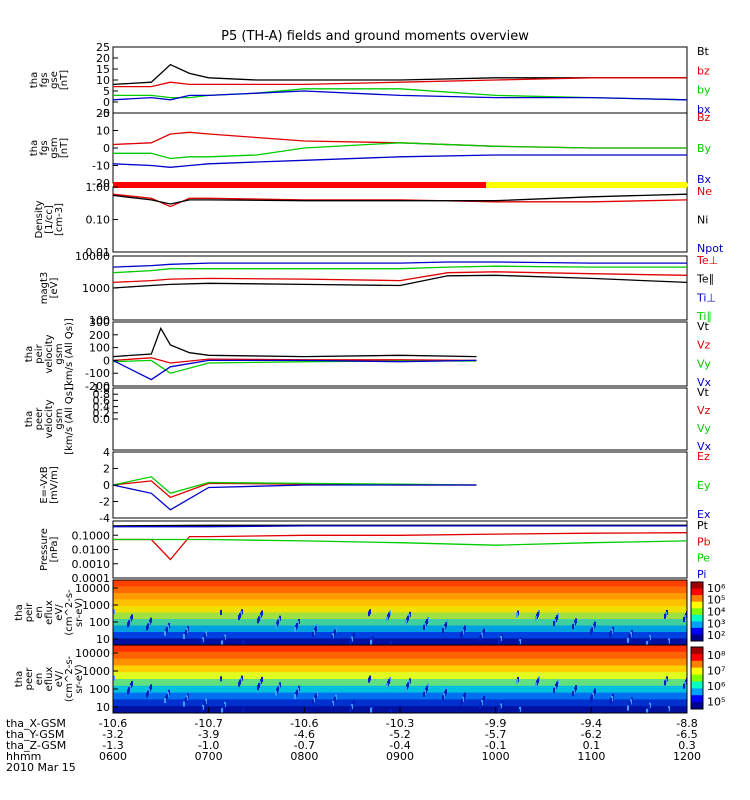 Image resolution: width=750 pixels, height=800 pixels. I want to click on legend-label: Ni, so click(702, 220).